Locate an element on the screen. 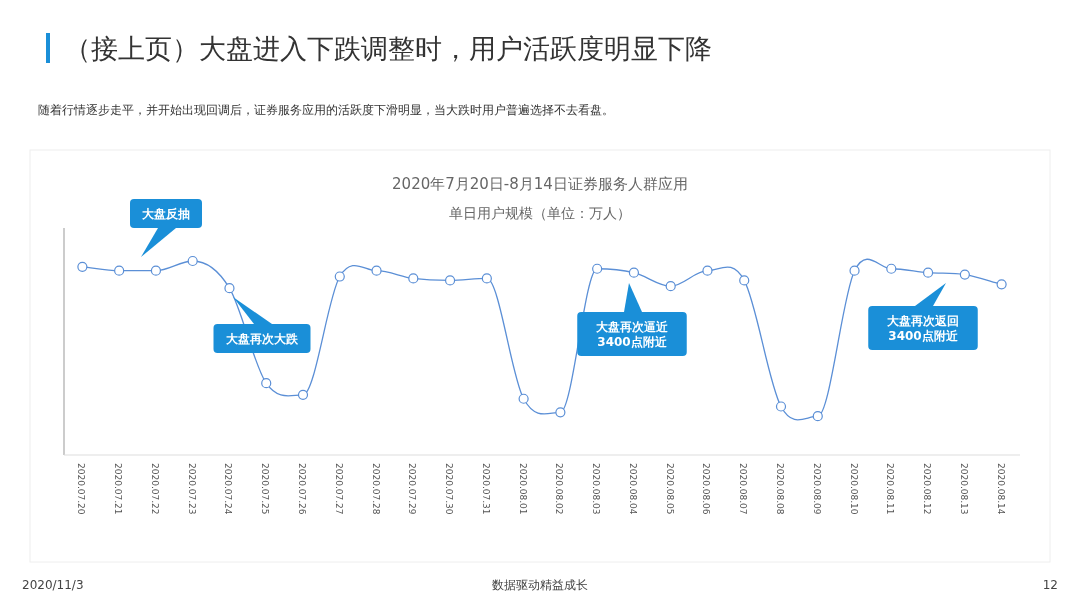 This screenshot has width=1080, height=608. x-tick-label: 2020.08.14 is located at coordinates (1000, 489).